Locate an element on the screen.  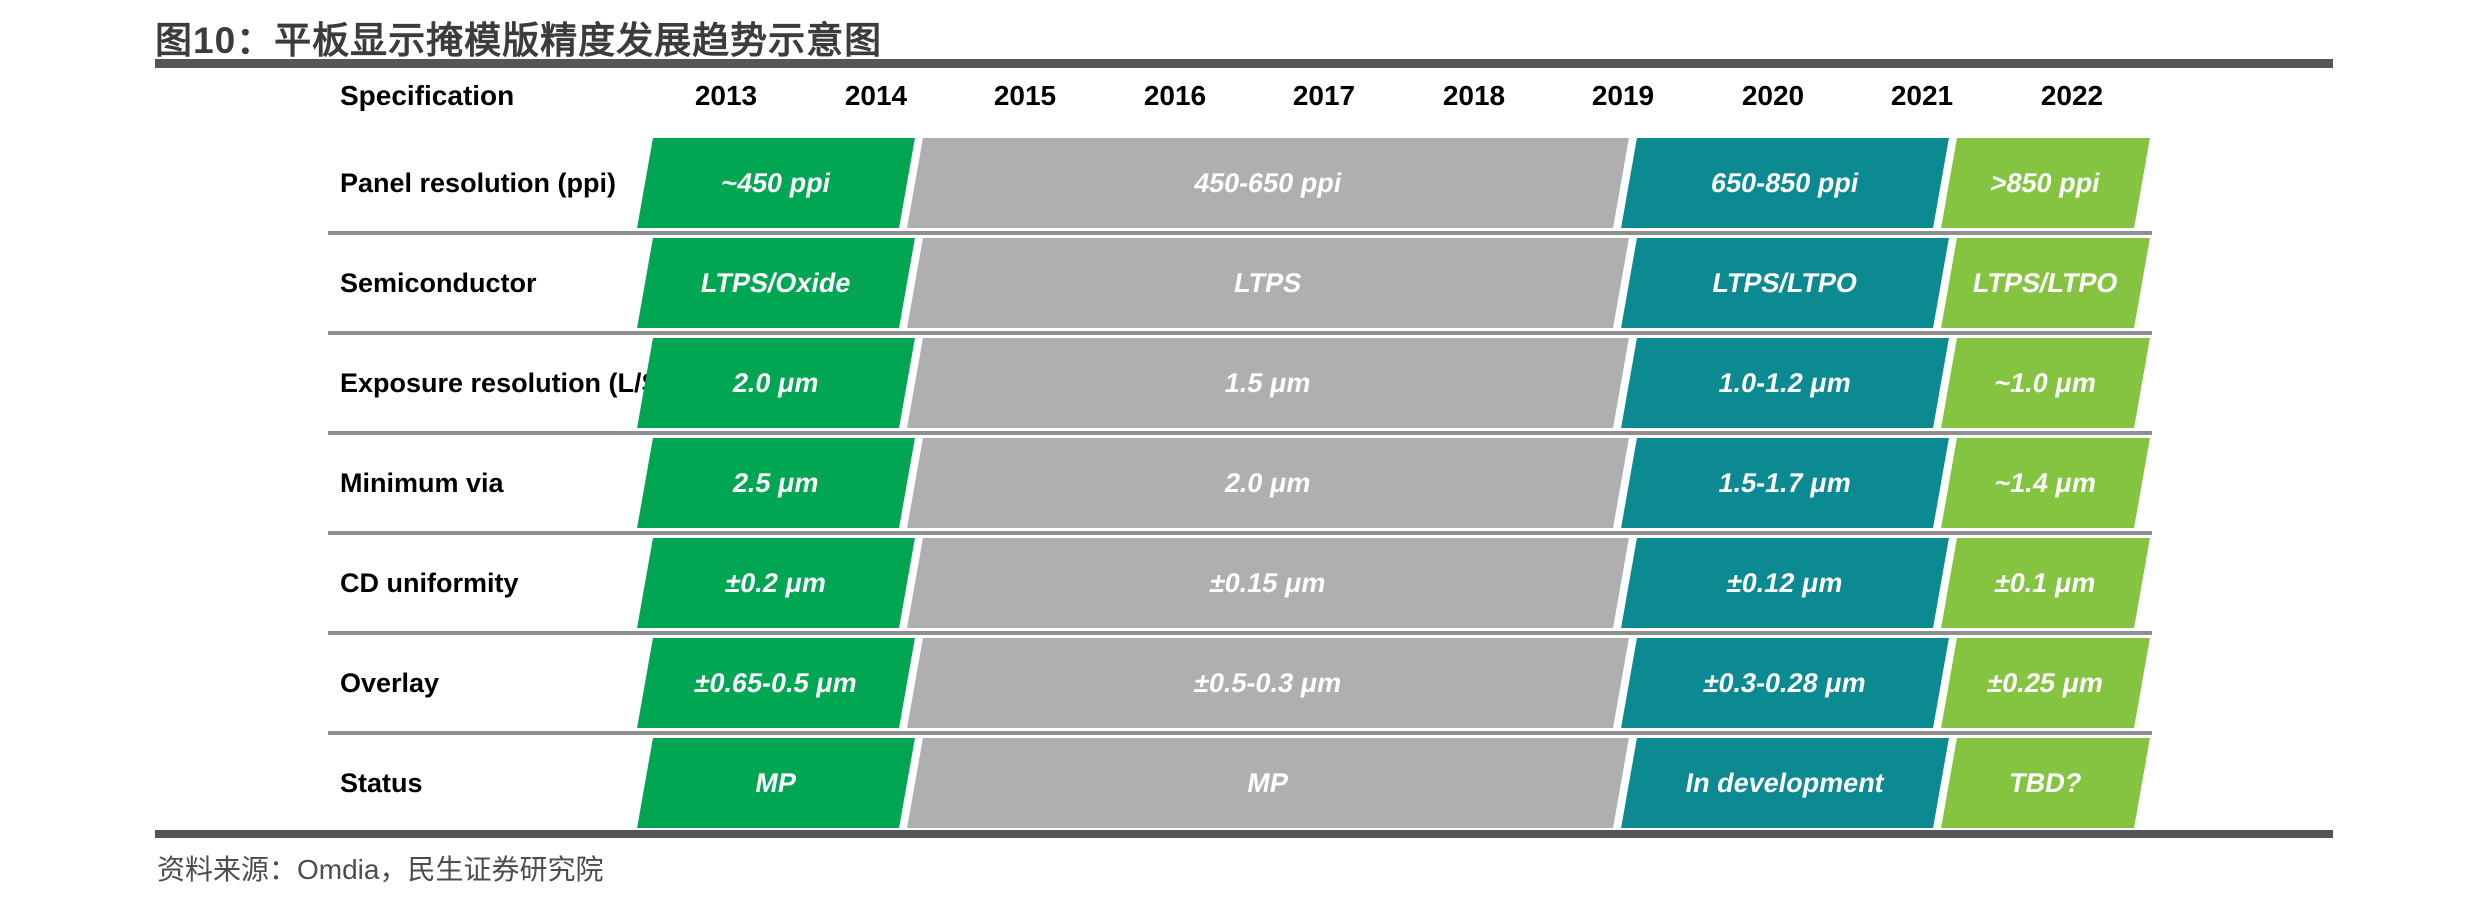
table-row: Status MP MP In development TBD? is located at coordinates (1240, 783).